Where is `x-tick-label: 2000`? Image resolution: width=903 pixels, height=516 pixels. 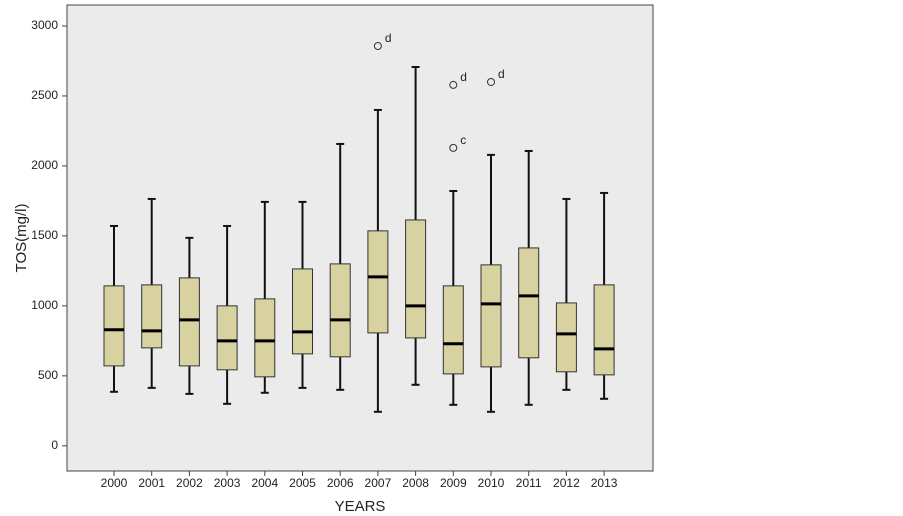
x-tick-label: 2000 is located at coordinates (114, 483).